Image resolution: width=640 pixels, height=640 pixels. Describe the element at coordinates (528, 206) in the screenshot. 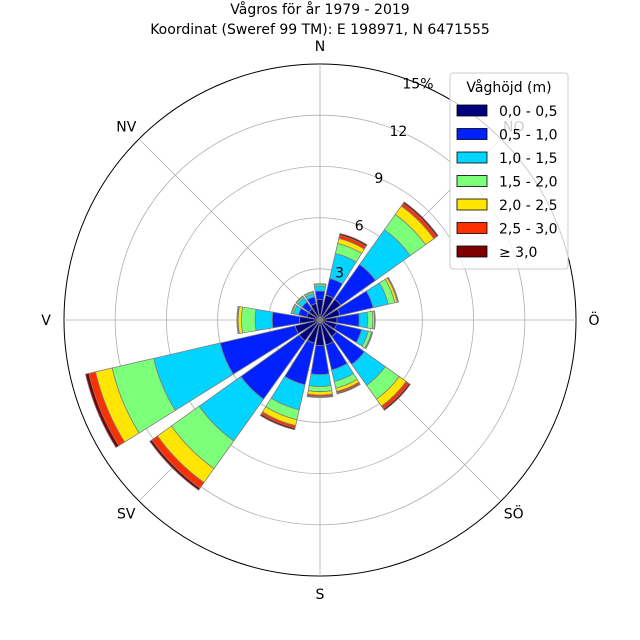

I see `legend-label: 2,0 - 2,5` at that location.